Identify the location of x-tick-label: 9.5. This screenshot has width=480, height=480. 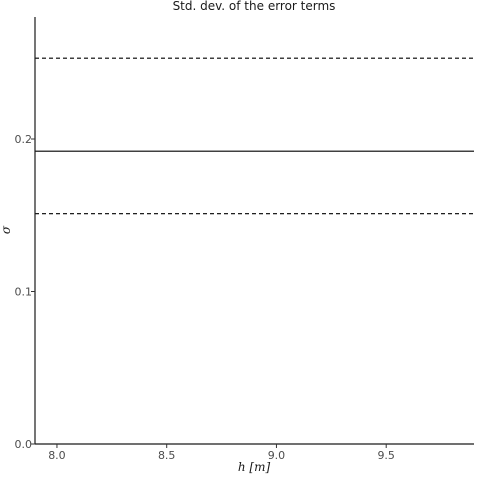
(386, 455).